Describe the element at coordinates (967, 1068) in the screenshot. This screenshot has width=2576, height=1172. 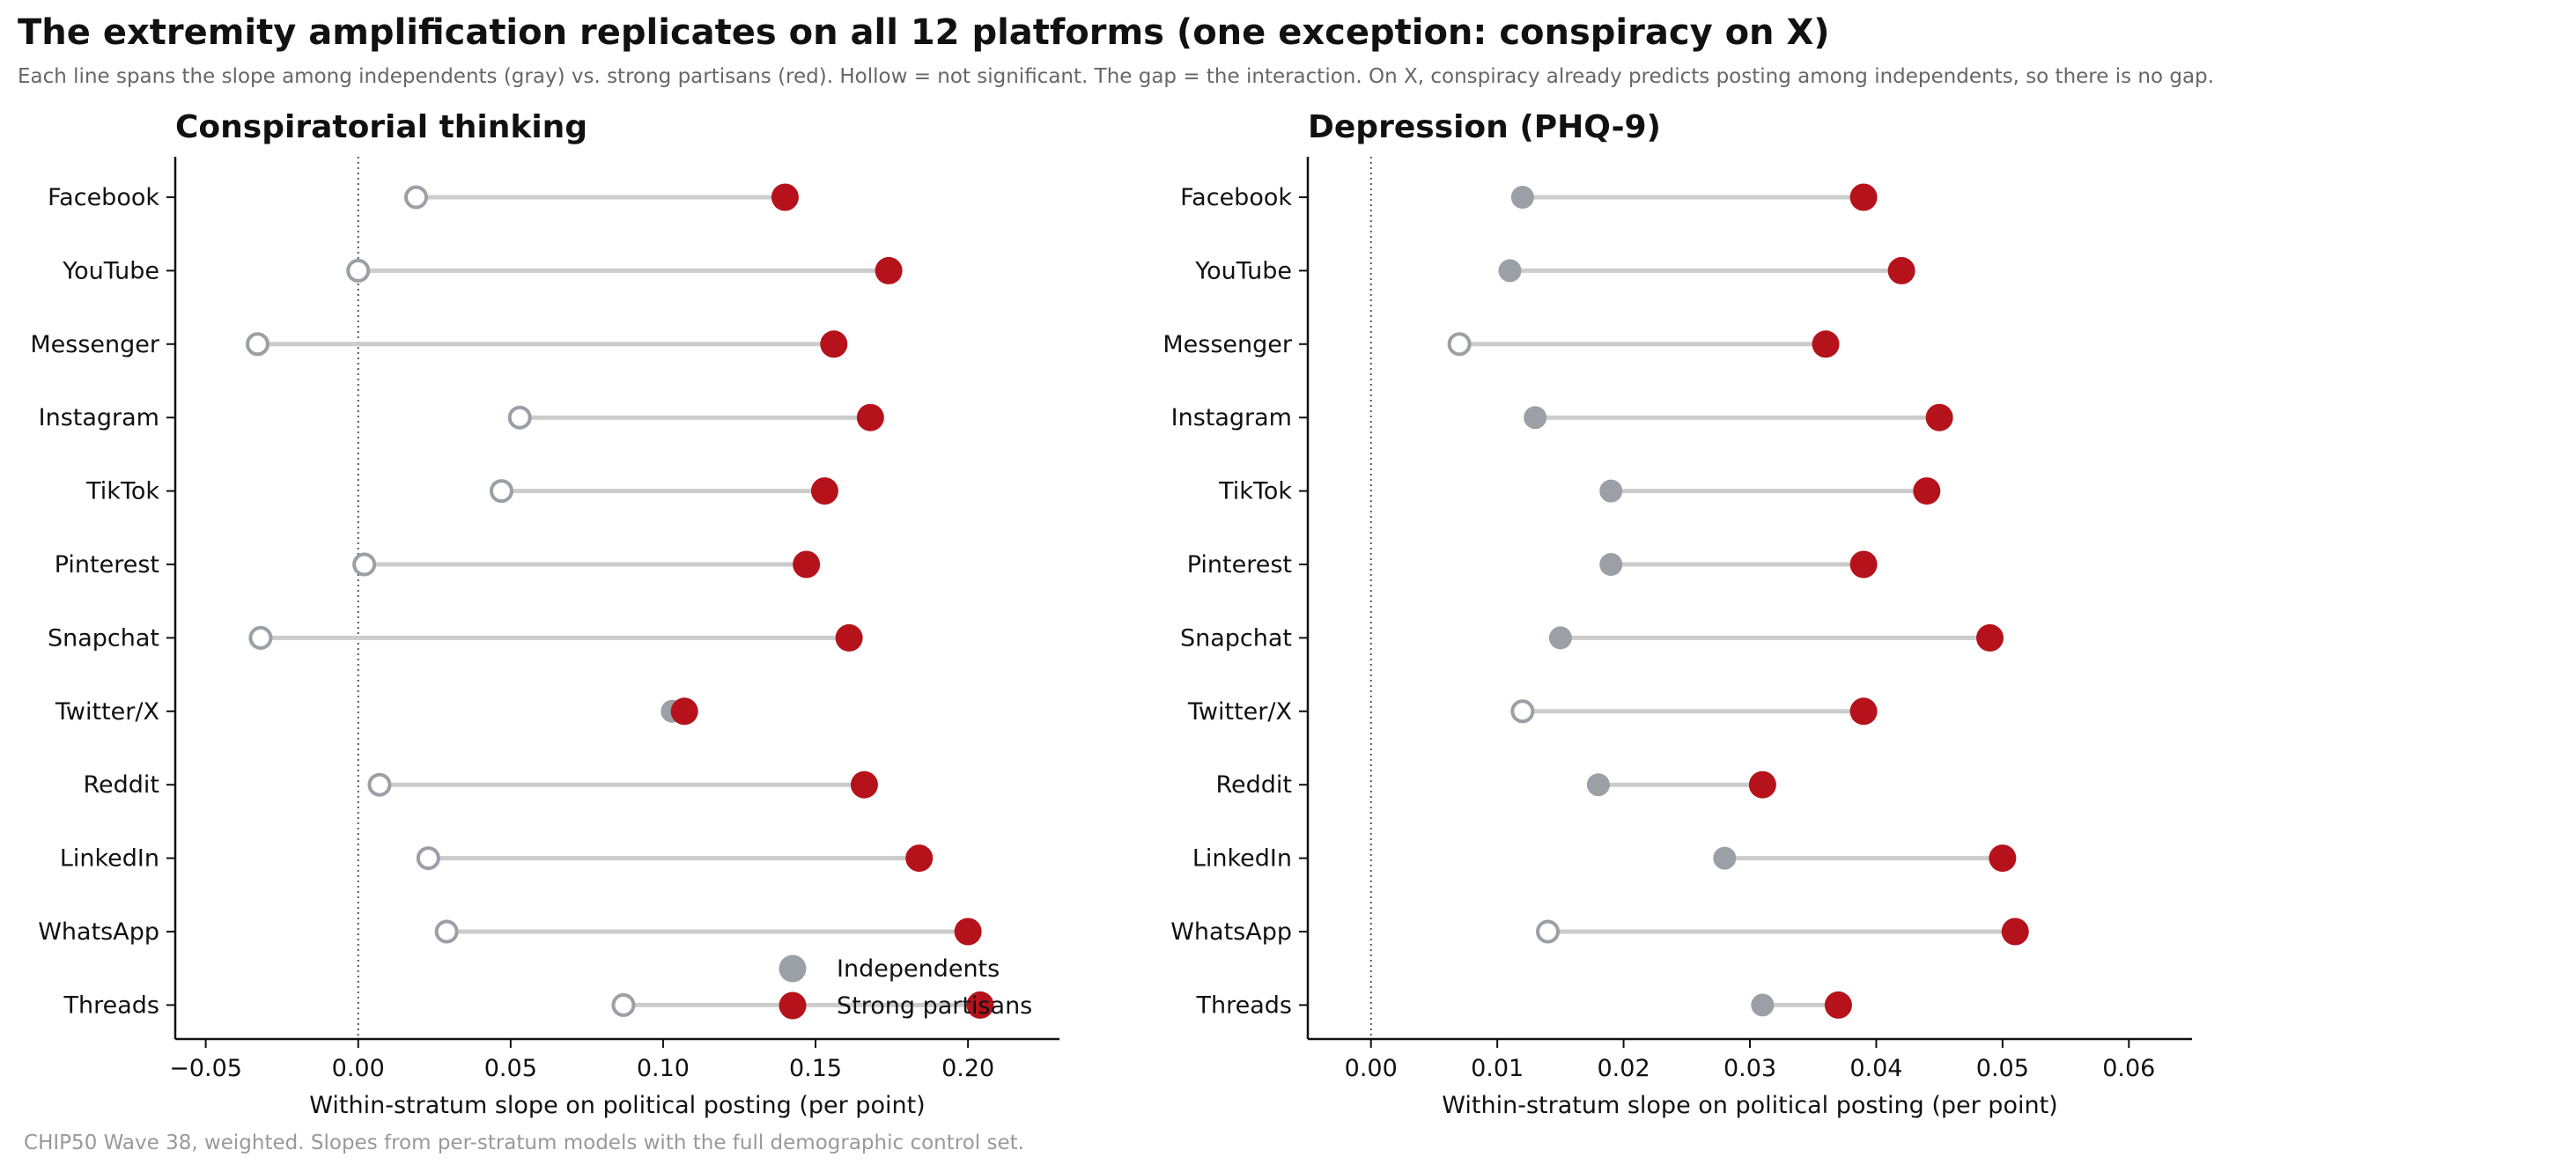
I see `x-tick-label: 0.20` at that location.